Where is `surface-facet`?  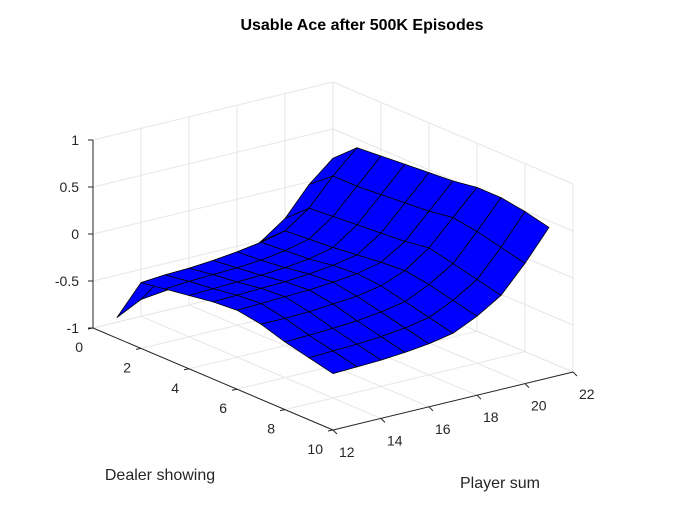
surface-facet is located at coordinates (333, 362).